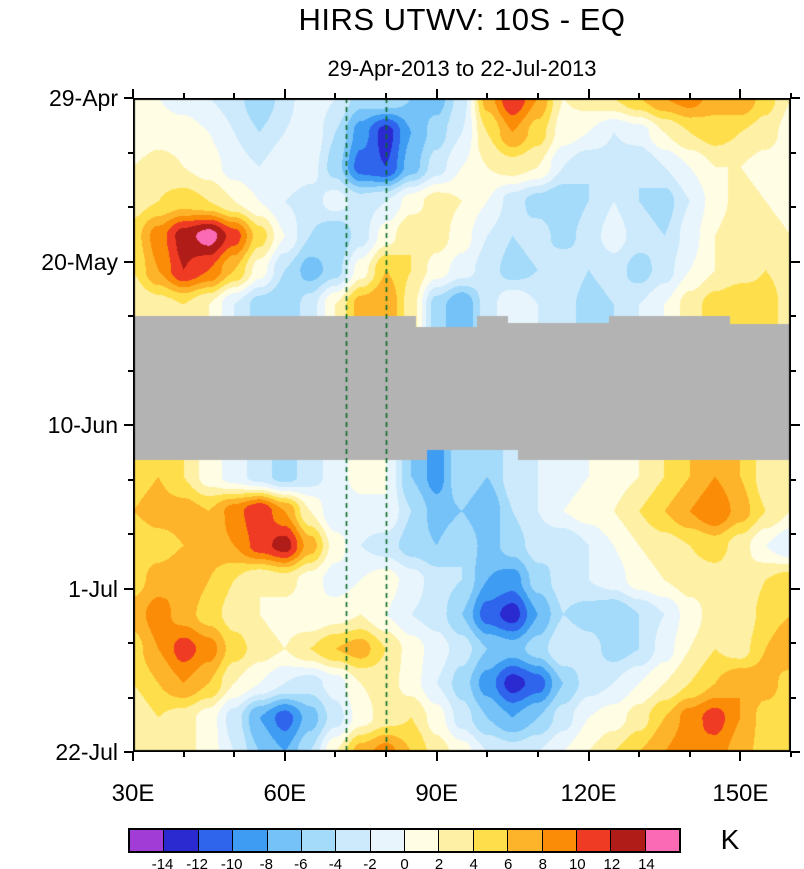 The width and height of the screenshot is (804, 869). Describe the element at coordinates (197, 862) in the screenshot. I see `colorbar-tick-label: -12` at that location.